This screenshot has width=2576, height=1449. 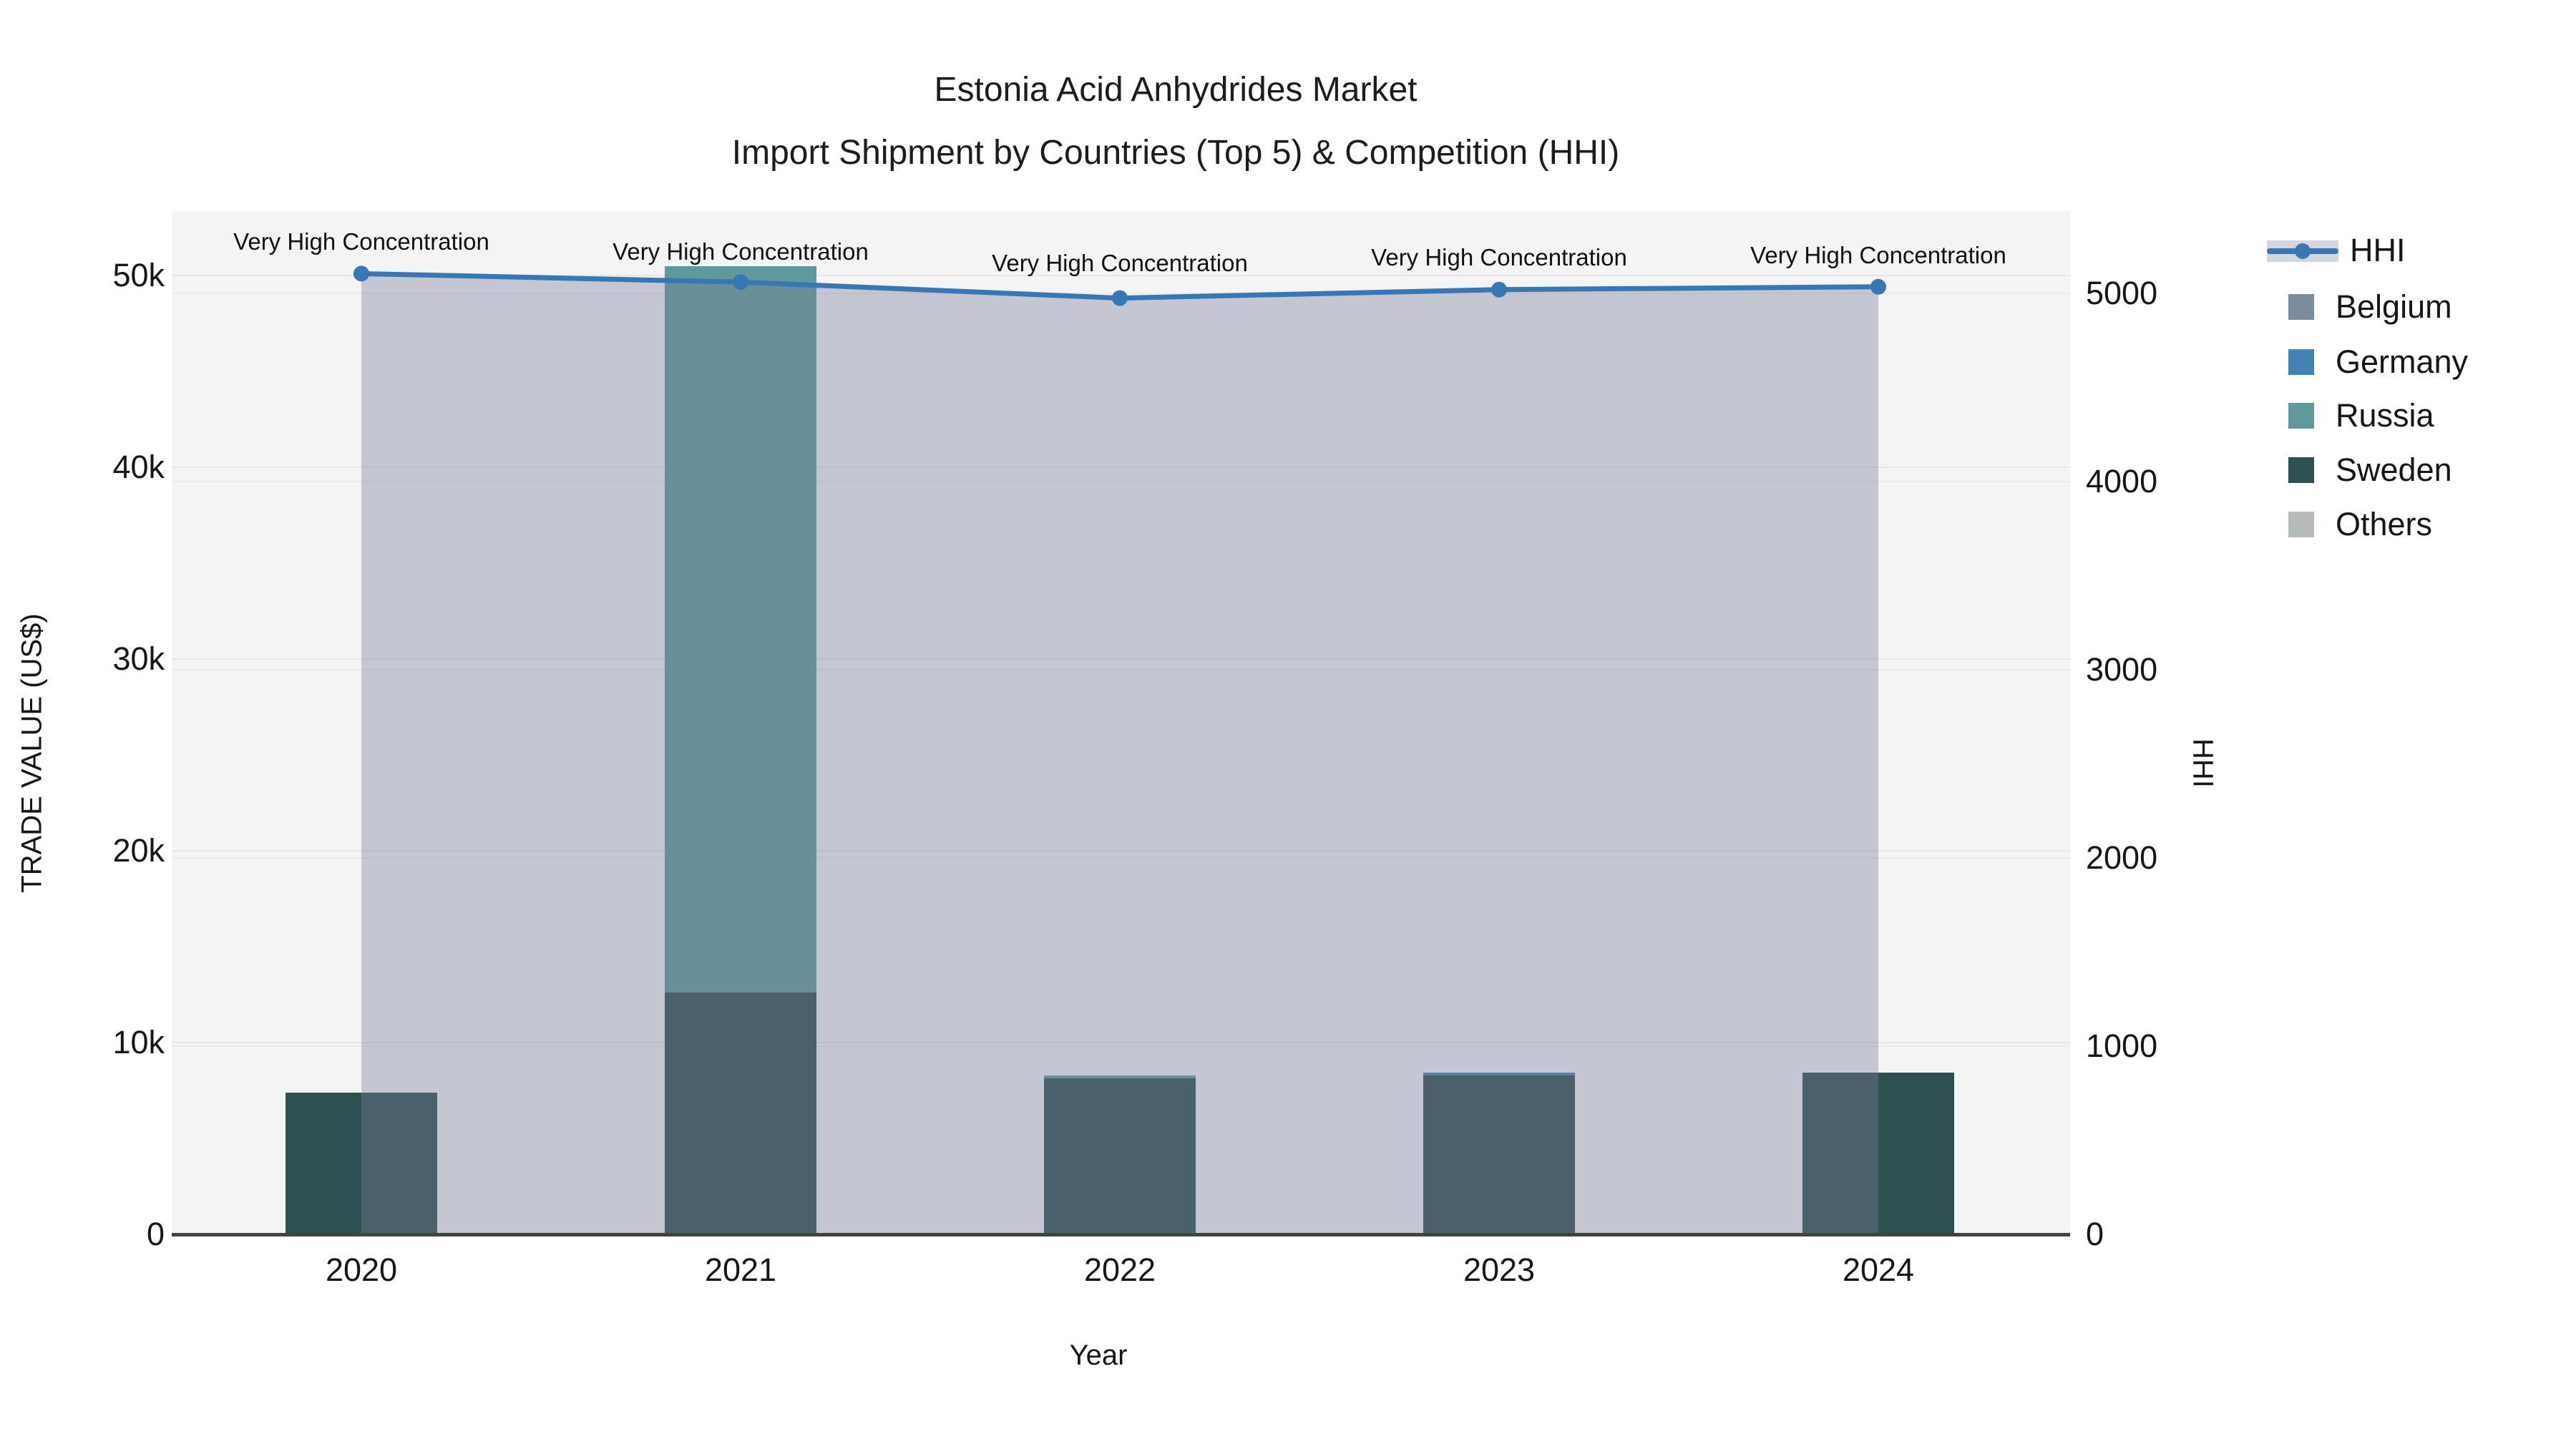 I want to click on hhi-marker-2021, so click(x=740, y=282).